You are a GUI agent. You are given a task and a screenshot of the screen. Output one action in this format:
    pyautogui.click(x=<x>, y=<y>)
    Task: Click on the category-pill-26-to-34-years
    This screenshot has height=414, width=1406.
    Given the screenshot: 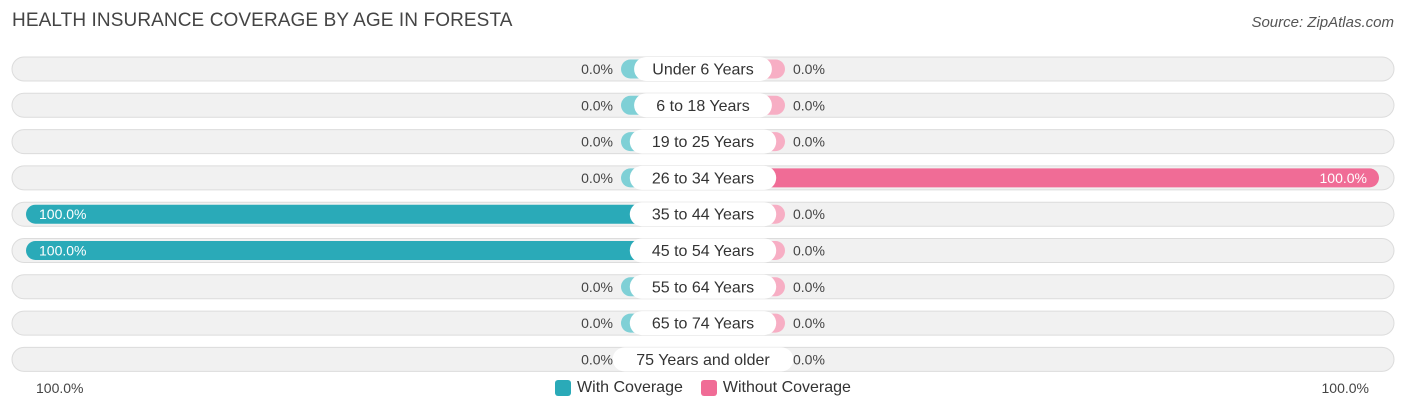 What is the action you would take?
    pyautogui.click(x=703, y=177)
    